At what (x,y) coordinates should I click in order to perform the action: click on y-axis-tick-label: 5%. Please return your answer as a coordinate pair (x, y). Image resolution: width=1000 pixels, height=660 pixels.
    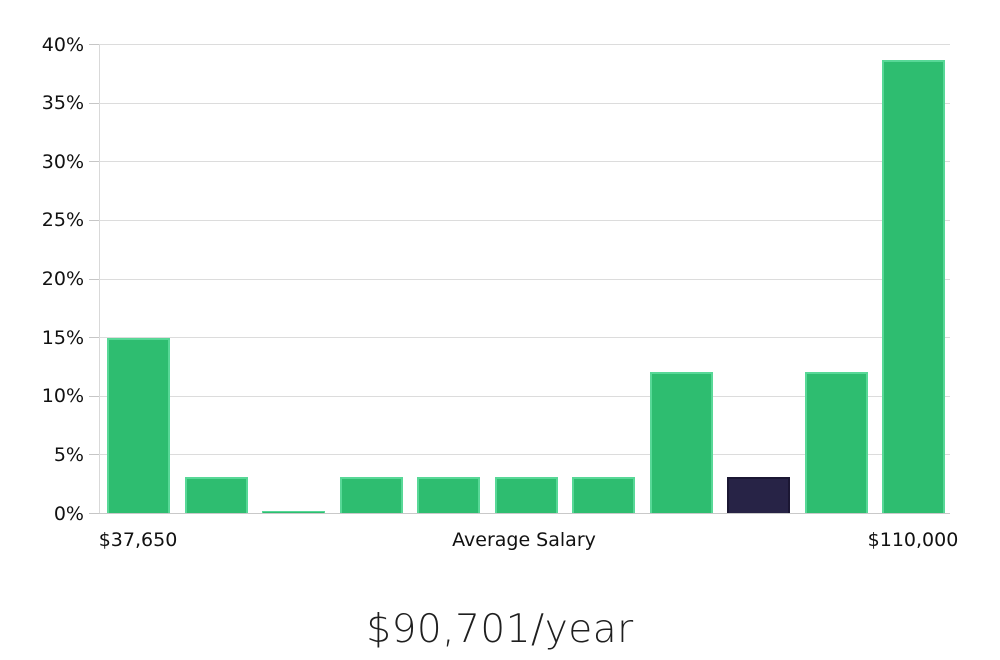
    Looking at the image, I should click on (68, 454).